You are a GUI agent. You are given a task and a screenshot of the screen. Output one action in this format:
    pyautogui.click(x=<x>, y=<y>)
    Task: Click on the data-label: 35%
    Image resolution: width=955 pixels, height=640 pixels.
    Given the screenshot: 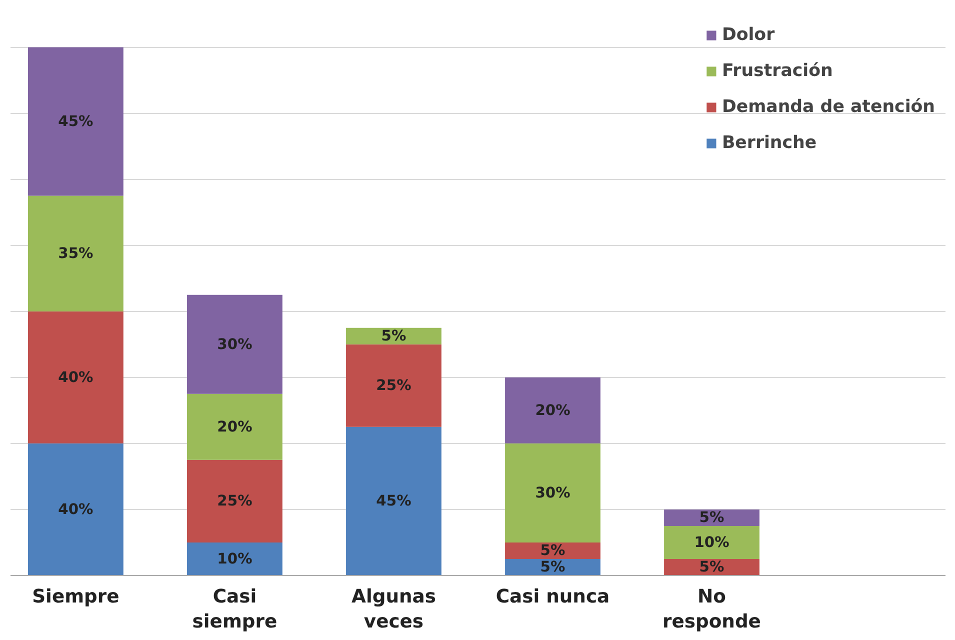 What is the action you would take?
    pyautogui.click(x=76, y=253)
    